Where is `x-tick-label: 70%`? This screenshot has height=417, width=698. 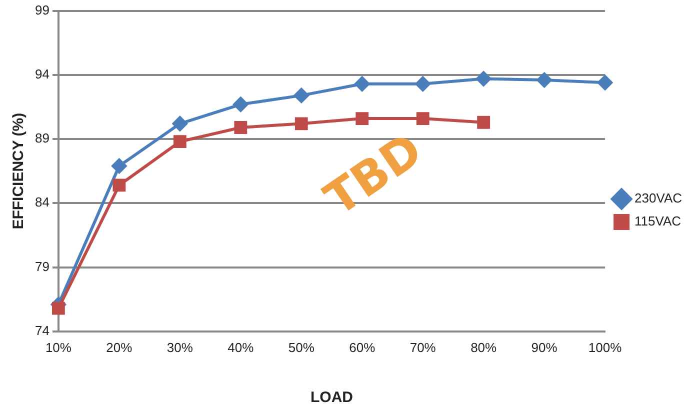
x-tick-label: 70% is located at coordinates (423, 347).